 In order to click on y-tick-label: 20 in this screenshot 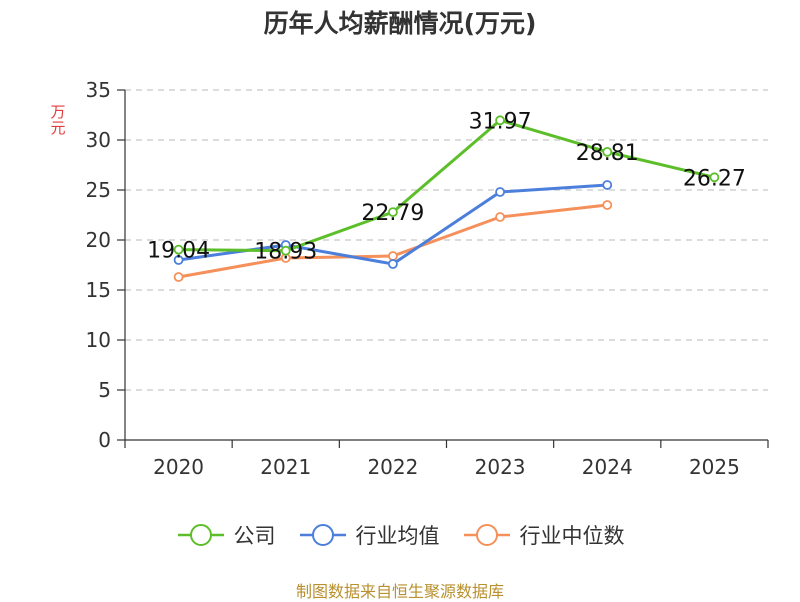, I will do `click(98, 240)`.